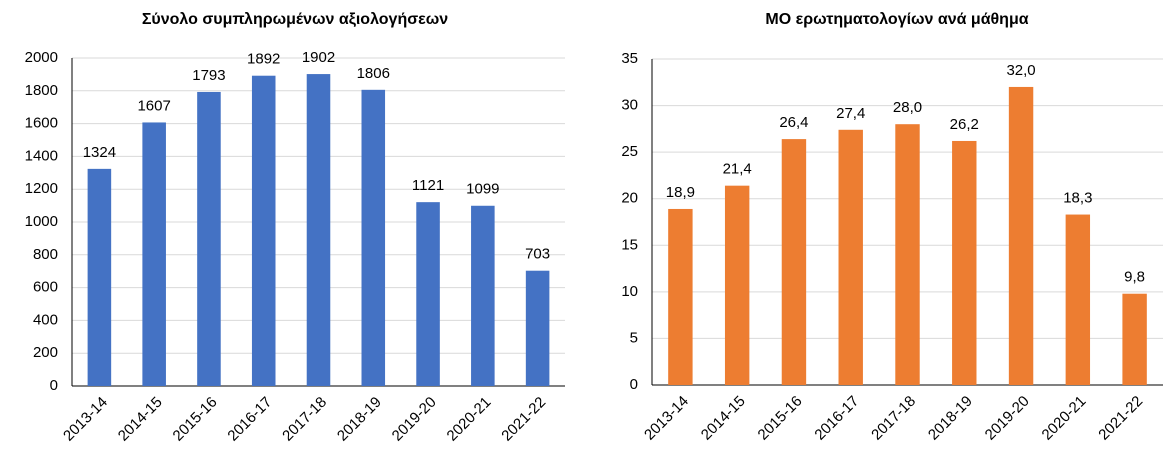 The height and width of the screenshot is (468, 1173). Describe the element at coordinates (153, 105) in the screenshot. I see `value-label: 1607` at that location.